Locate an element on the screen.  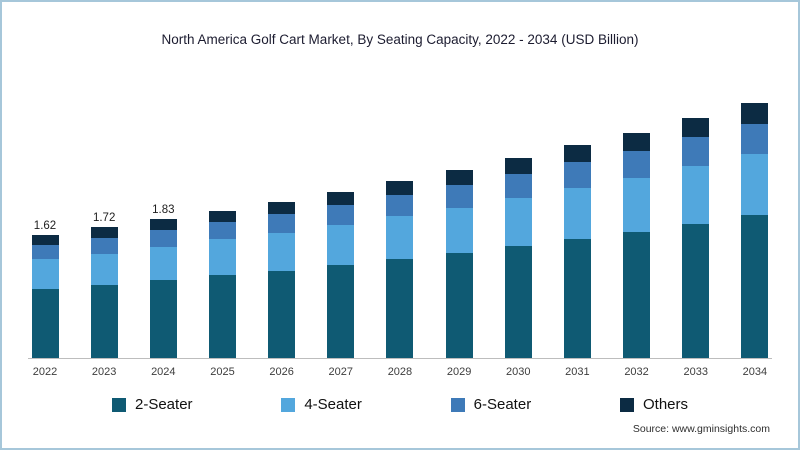
bar-segment-4-seater-2033 is located at coordinates (696, 195).